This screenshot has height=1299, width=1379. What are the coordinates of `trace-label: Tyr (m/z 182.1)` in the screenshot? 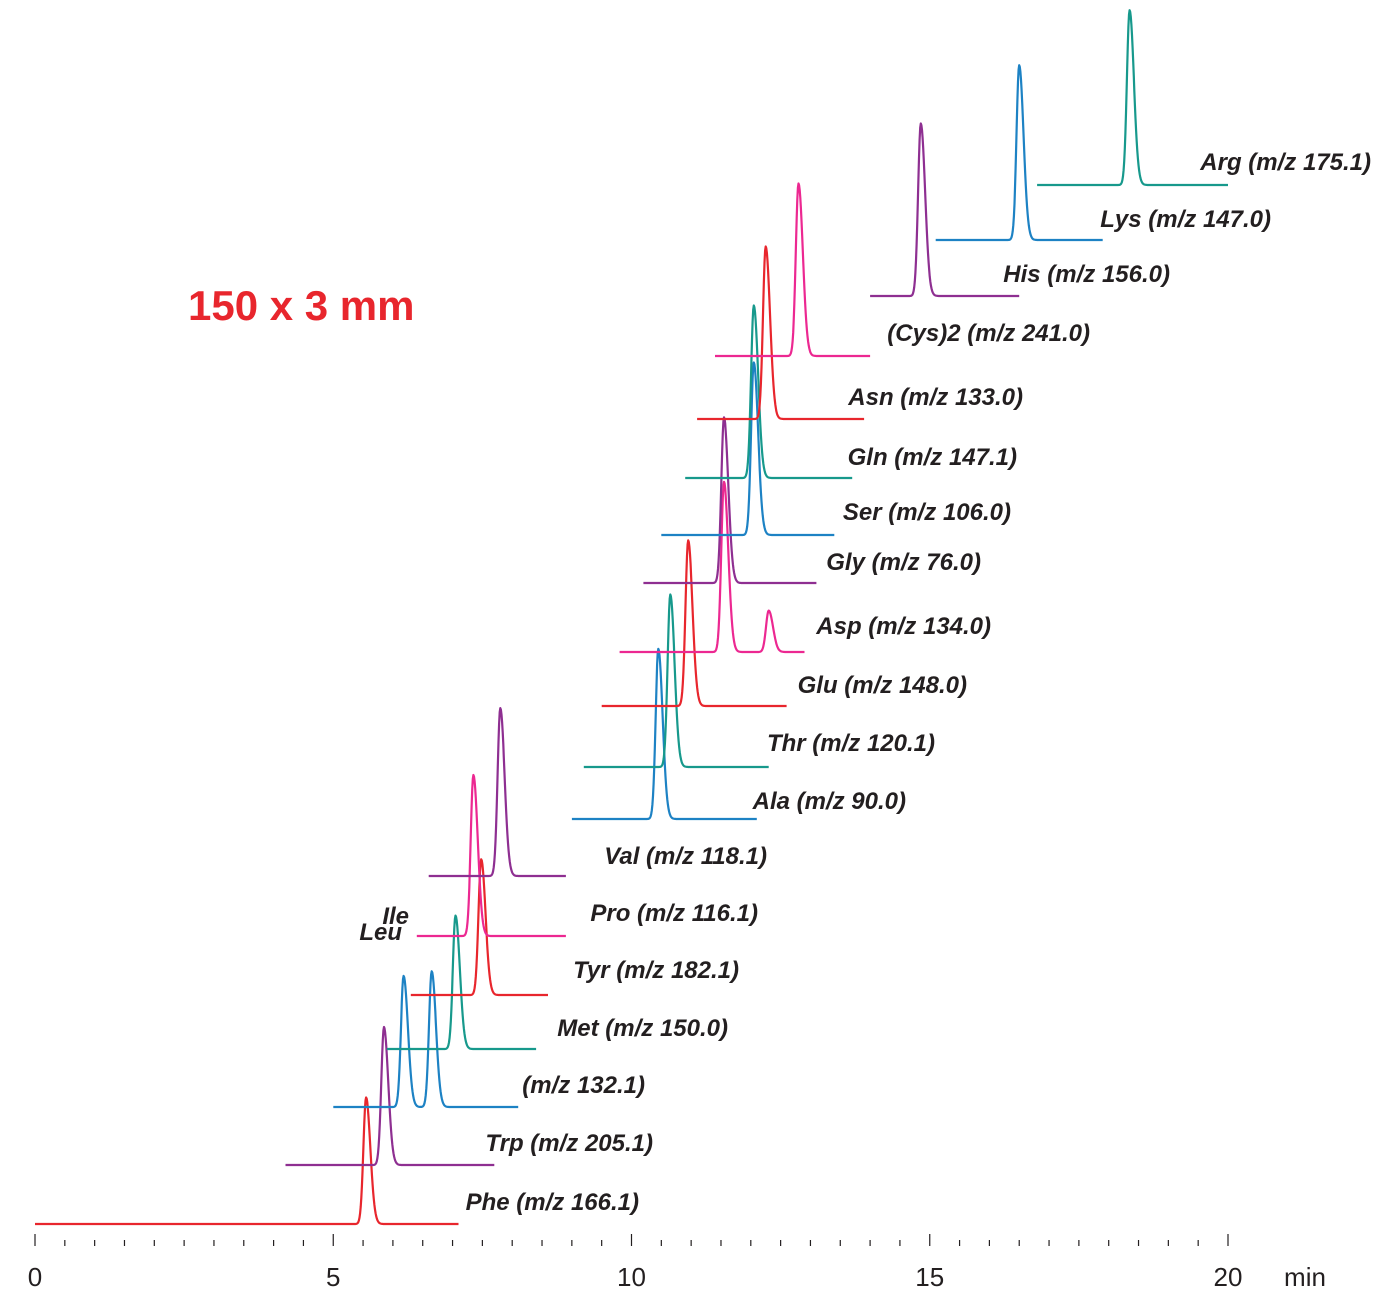 It's located at (656, 970).